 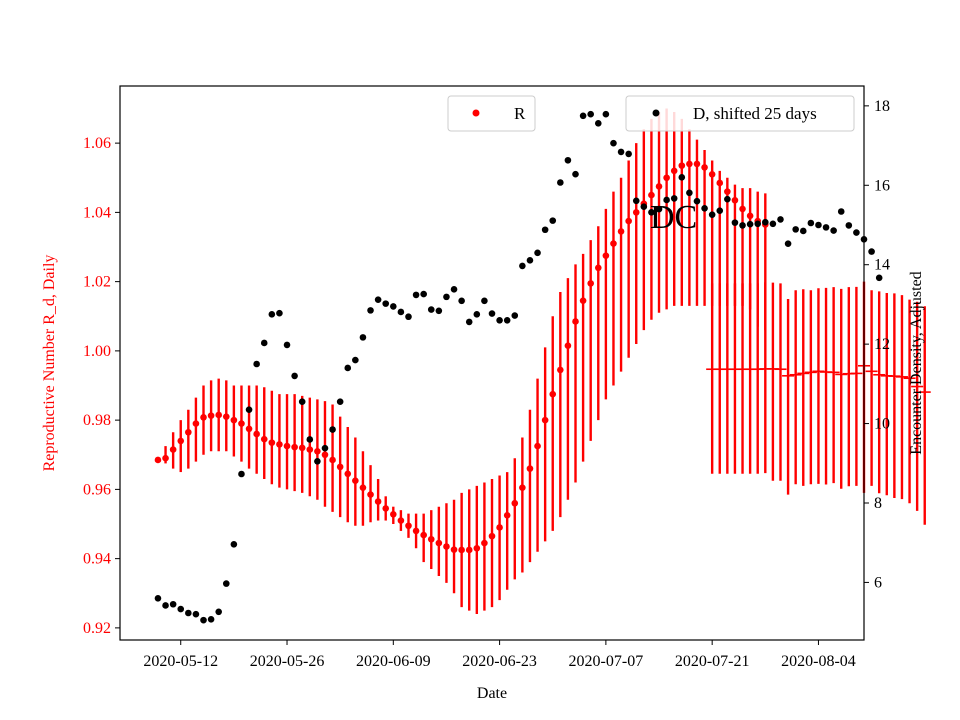 What do you see at coordinates (49, 363) in the screenshot?
I see `left-y-axis-title: Reproductive Number R_d, Daily` at bounding box center [49, 363].